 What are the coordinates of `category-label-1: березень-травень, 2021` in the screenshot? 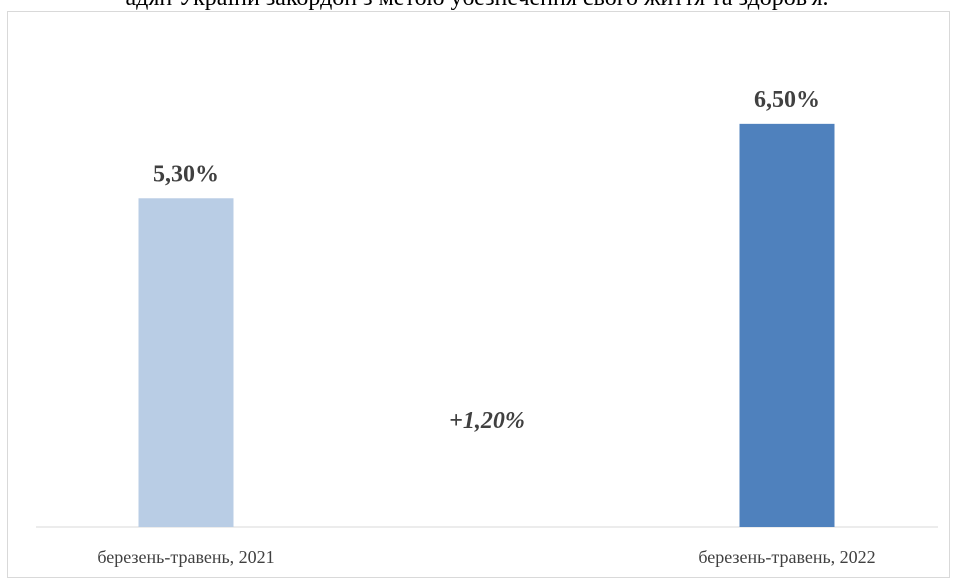 It's located at (185, 557).